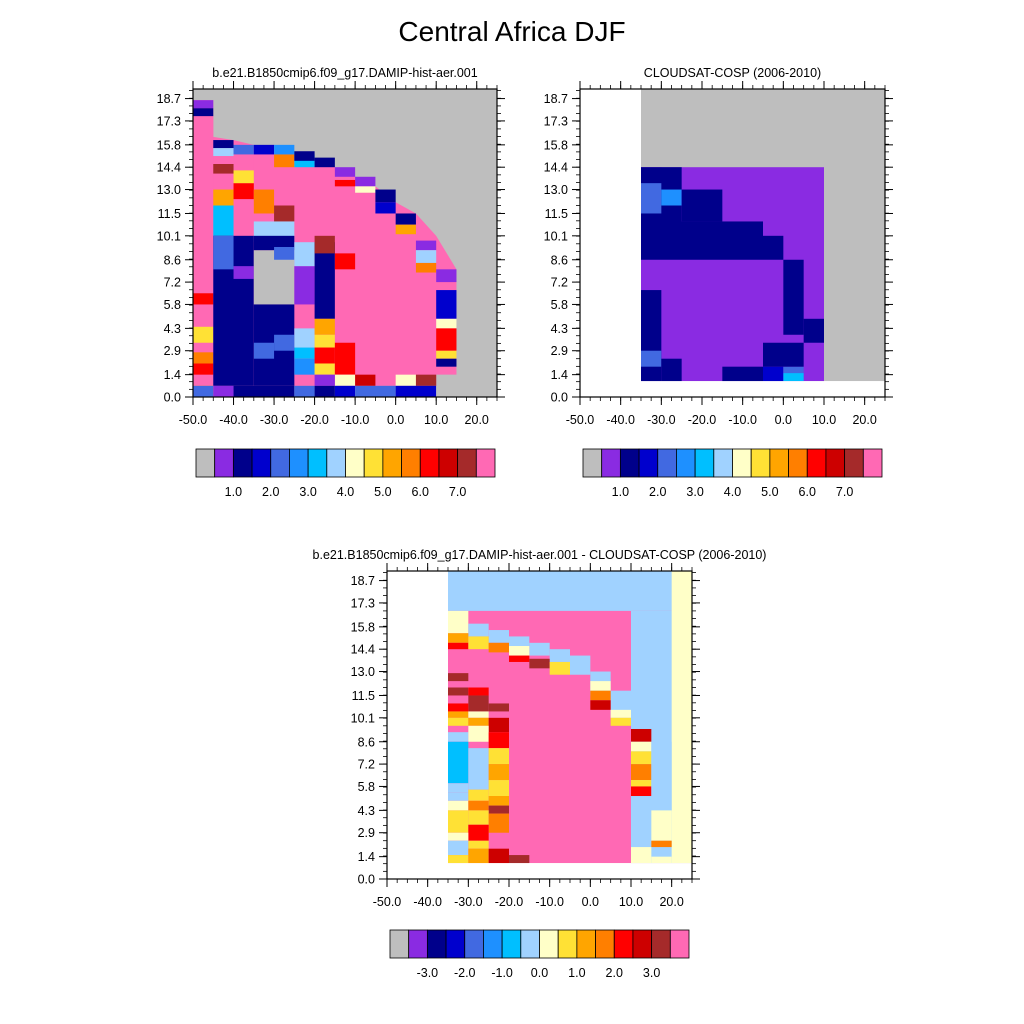  I want to click on missing-region, so click(610, 243).